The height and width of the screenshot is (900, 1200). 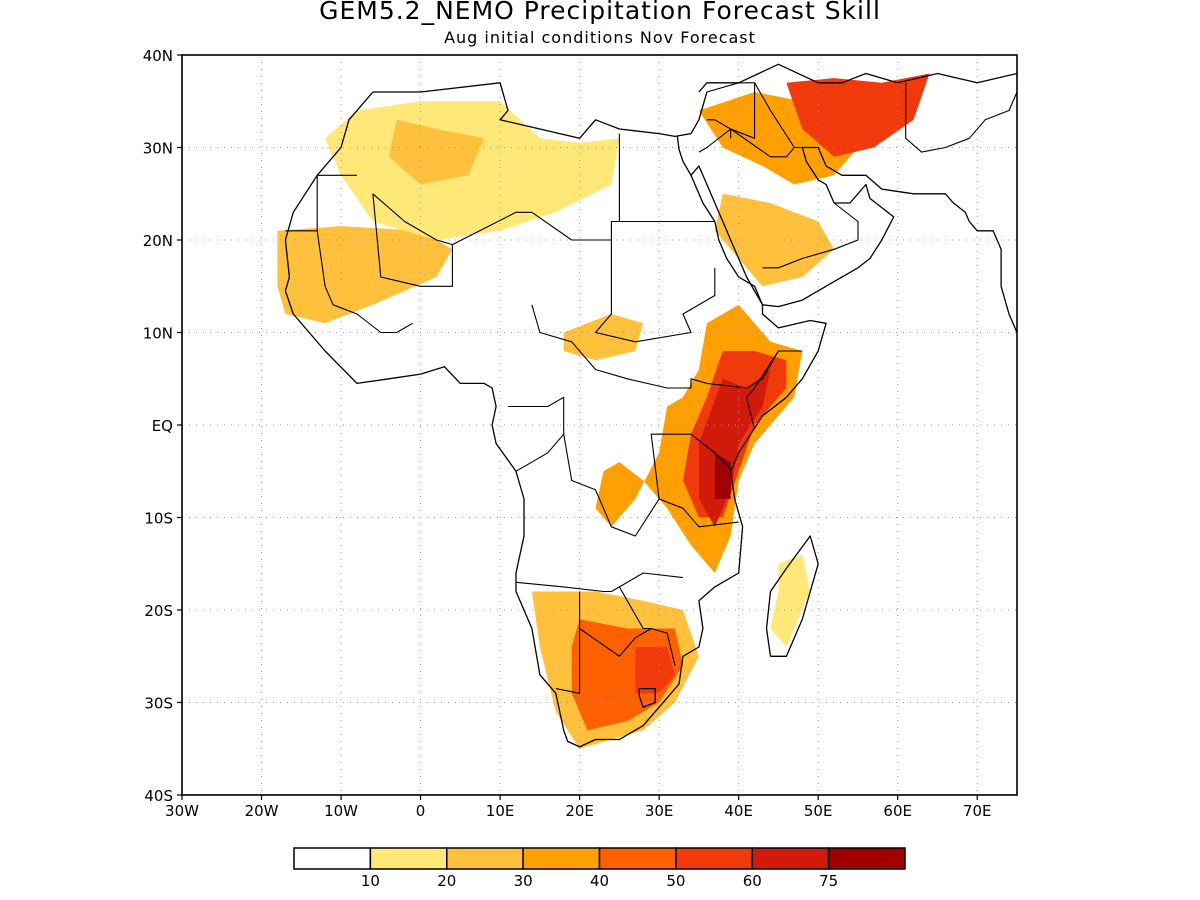 I want to click on colorbar-label: 10, so click(x=370, y=881).